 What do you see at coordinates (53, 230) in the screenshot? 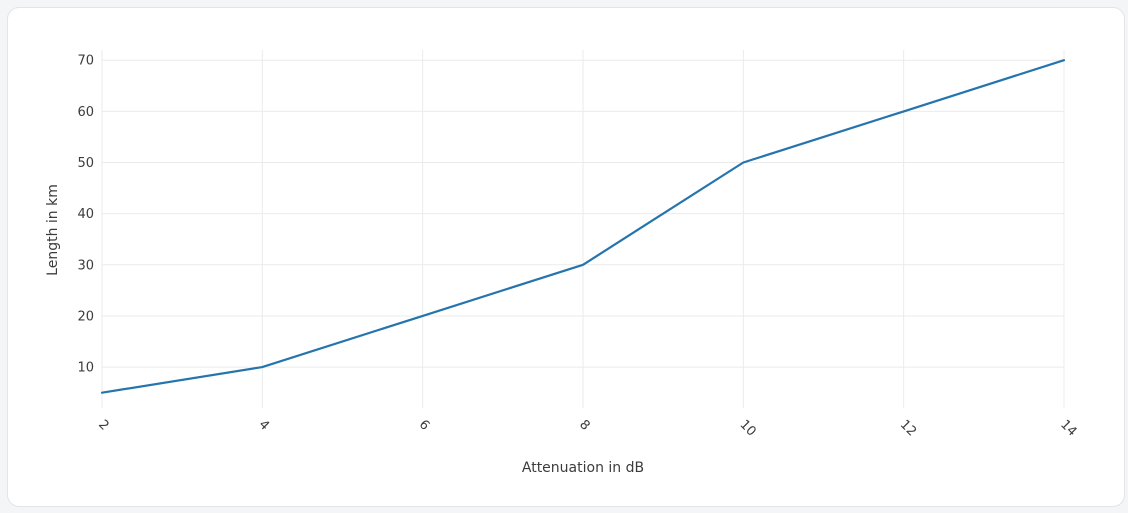
I see `y-axis-title: Length in km` at bounding box center [53, 230].